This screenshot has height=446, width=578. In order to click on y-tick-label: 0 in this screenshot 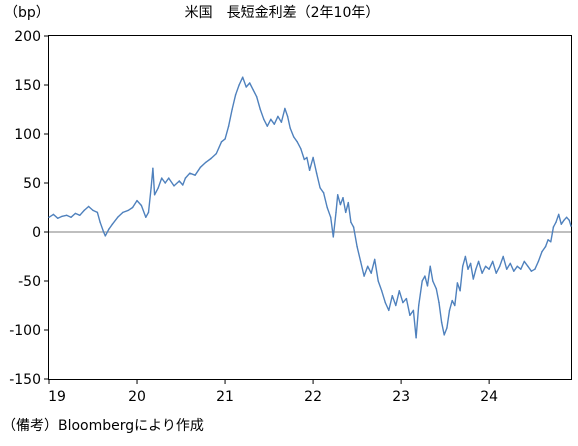, I will do `click(36, 233)`.